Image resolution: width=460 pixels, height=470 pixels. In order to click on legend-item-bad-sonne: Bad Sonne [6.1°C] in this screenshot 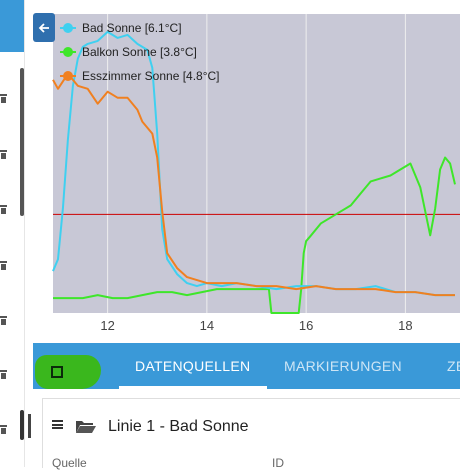, I will do `click(140, 28)`.